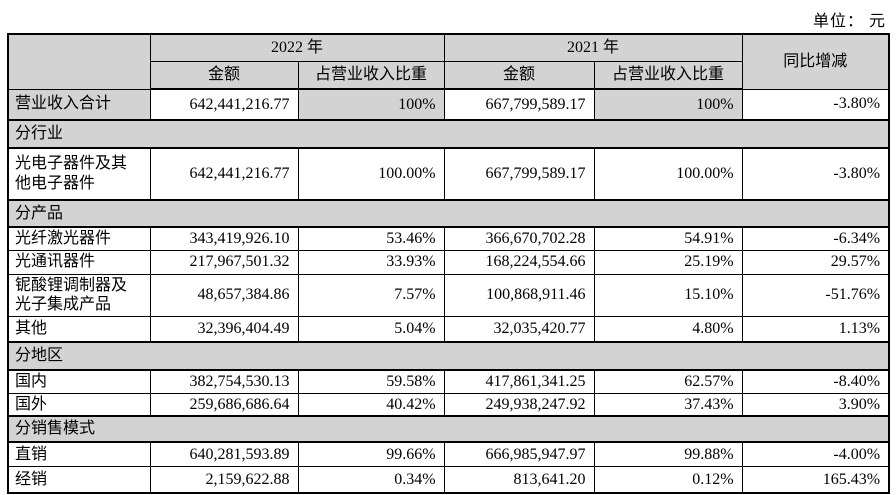 The height and width of the screenshot is (495, 896). I want to click on amount-2021: 813,641.20, so click(519, 479).